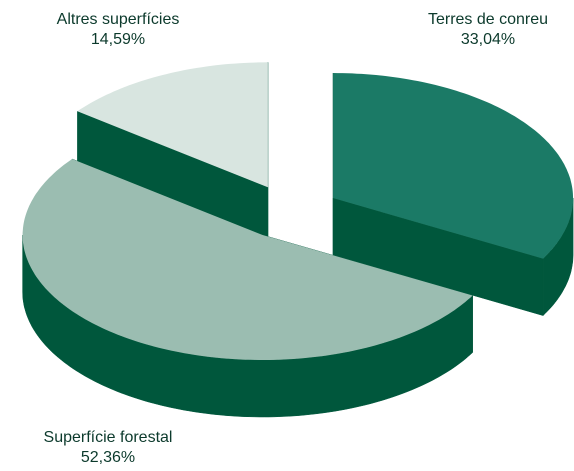 This screenshot has height=471, width=574. I want to click on slice-value-label: 33,04%, so click(488, 39).